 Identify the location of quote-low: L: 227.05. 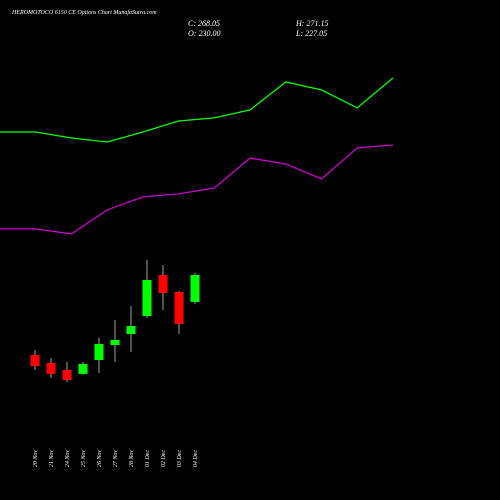
(311, 33).